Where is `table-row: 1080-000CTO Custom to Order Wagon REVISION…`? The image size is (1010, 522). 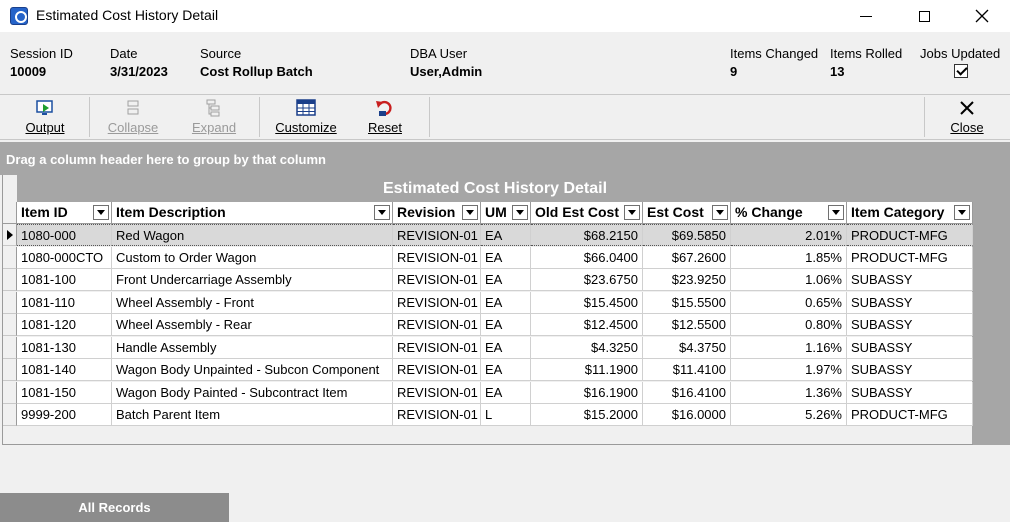 table-row: 1080-000CTO Custom to Order Wagon REVISION… is located at coordinates (488, 257).